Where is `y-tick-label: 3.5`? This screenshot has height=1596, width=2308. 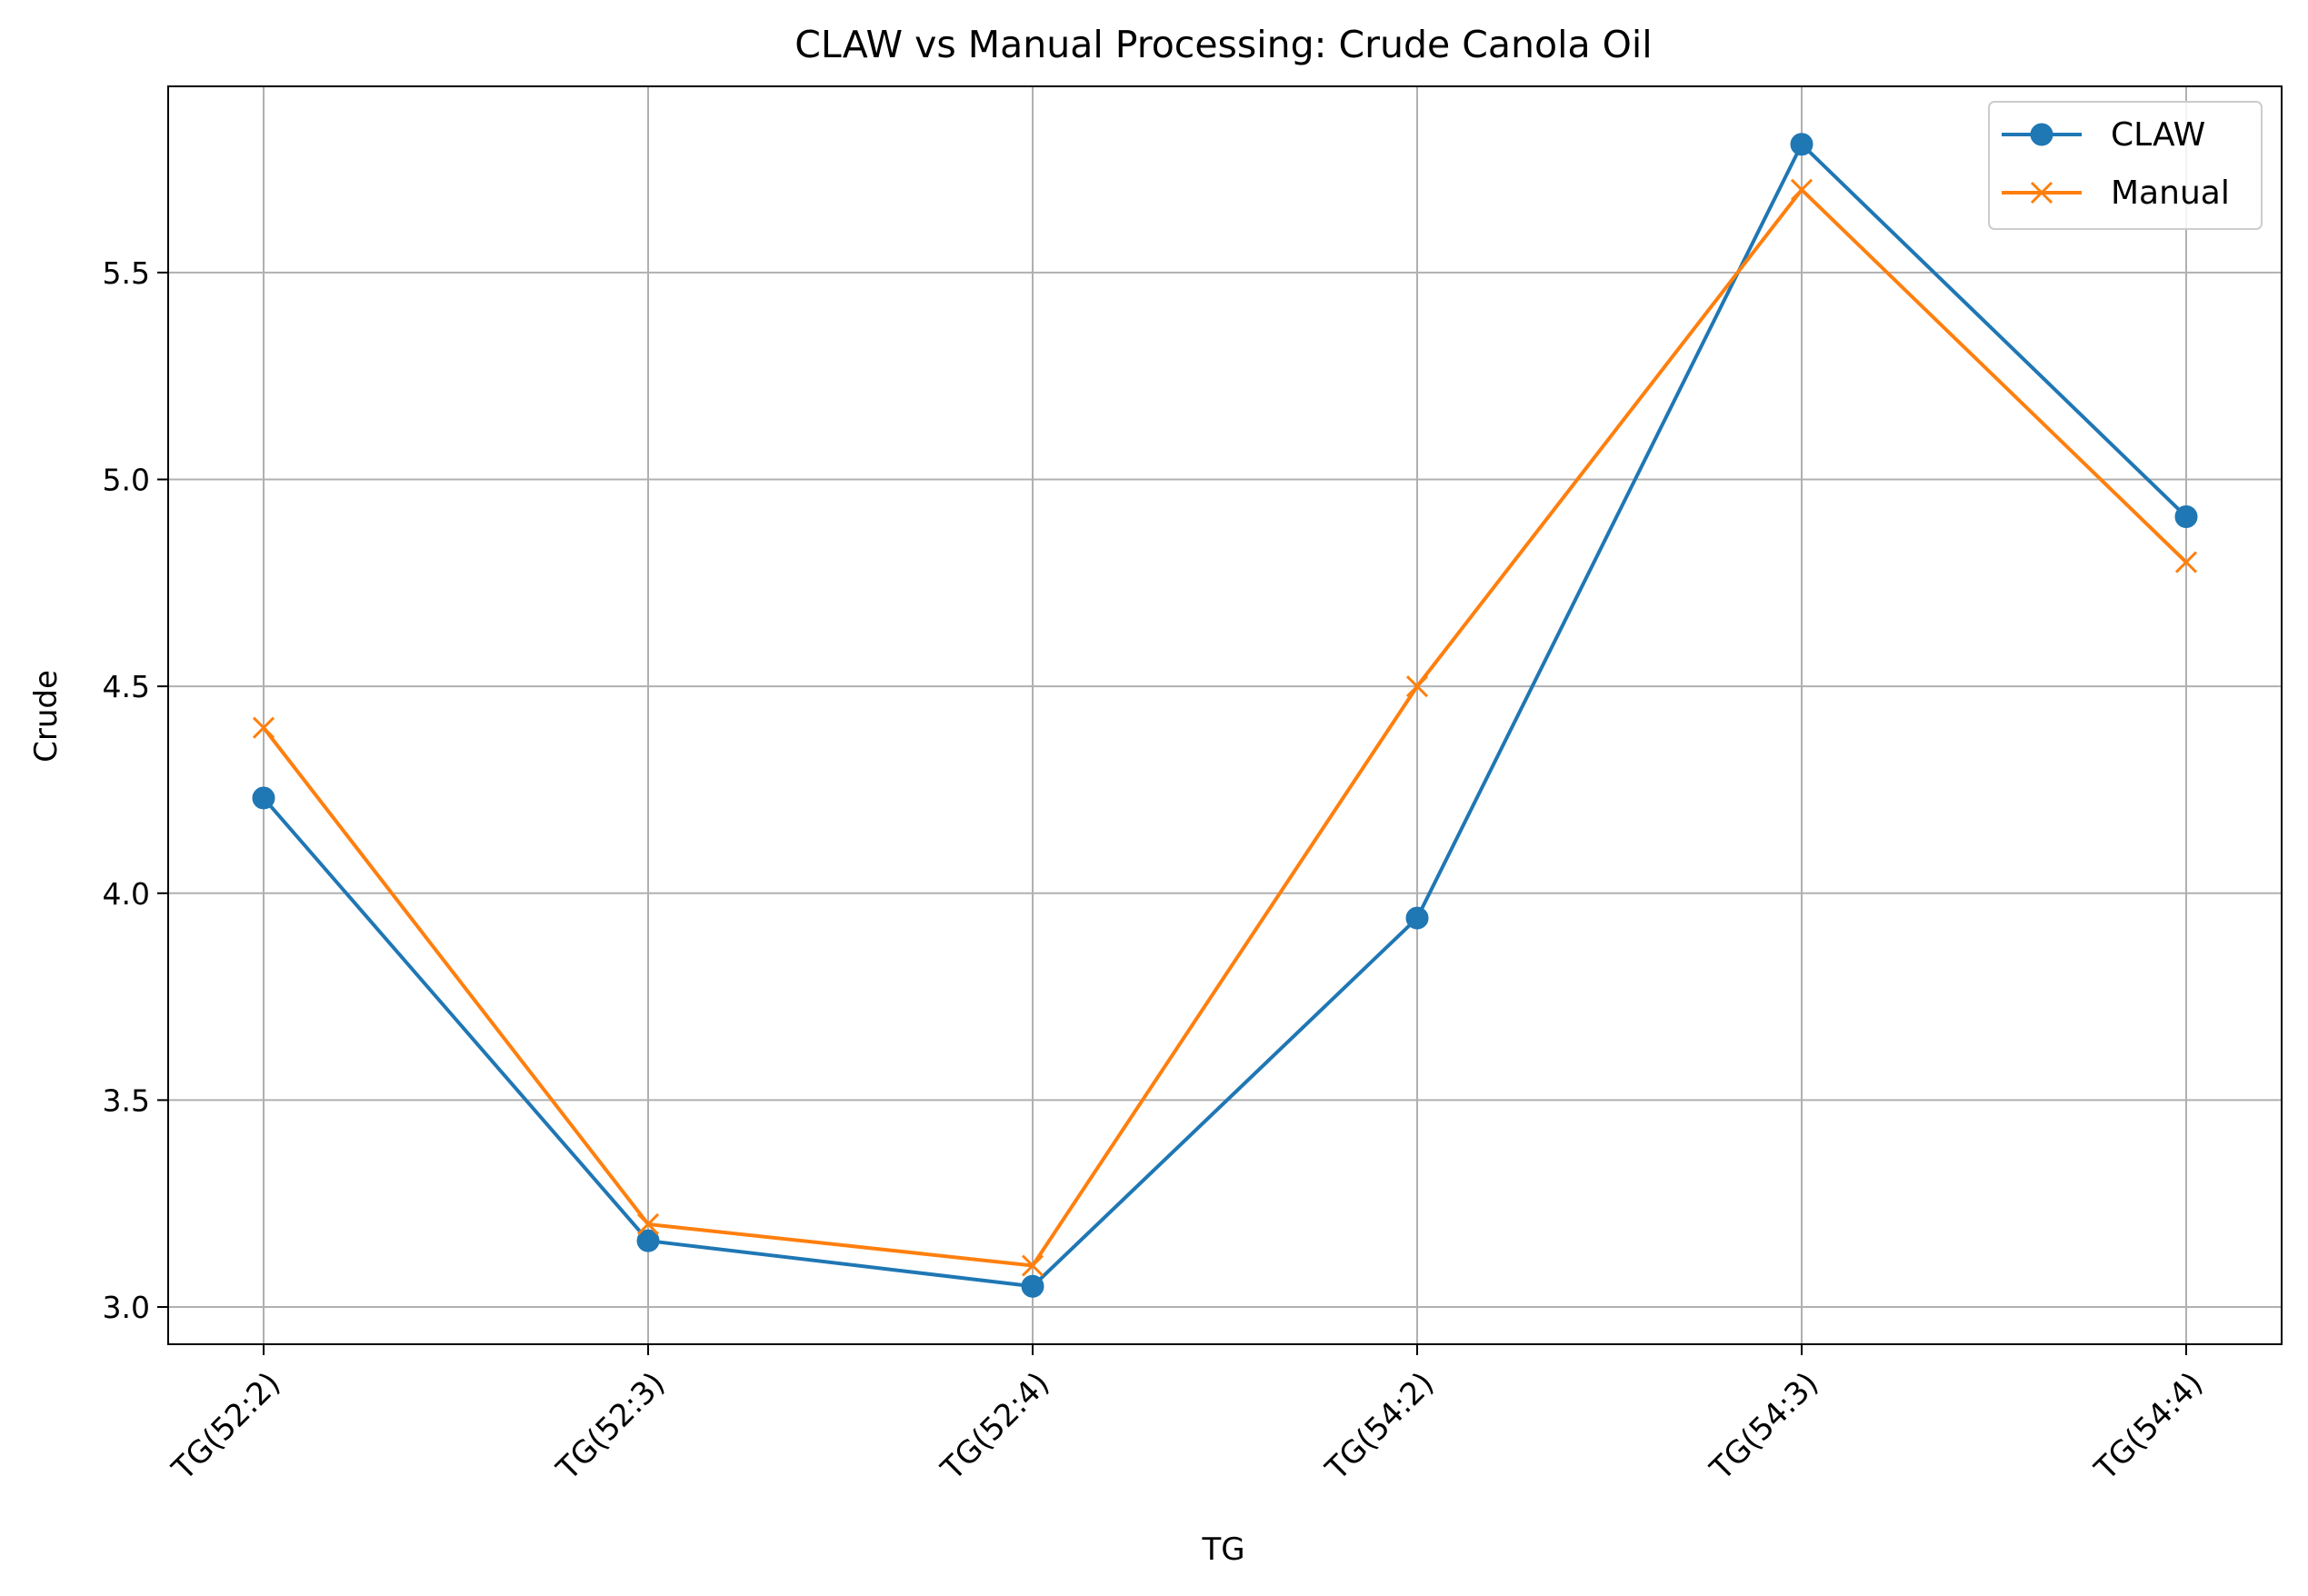
y-tick-label: 3.5 is located at coordinates (126, 1100).